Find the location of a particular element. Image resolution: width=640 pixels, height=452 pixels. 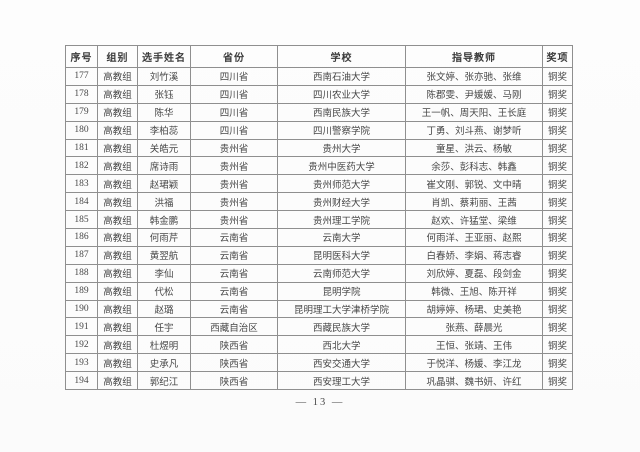

cell-advisors: 韩微、王旭、陈开祥 is located at coordinates (474, 291).